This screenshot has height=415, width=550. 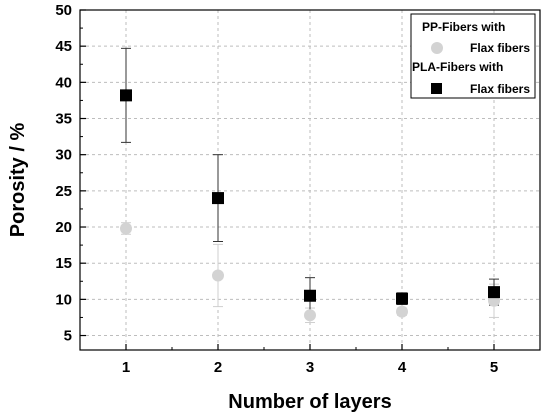 What do you see at coordinates (63, 119) in the screenshot?
I see `y-tick-label: 35` at bounding box center [63, 119].